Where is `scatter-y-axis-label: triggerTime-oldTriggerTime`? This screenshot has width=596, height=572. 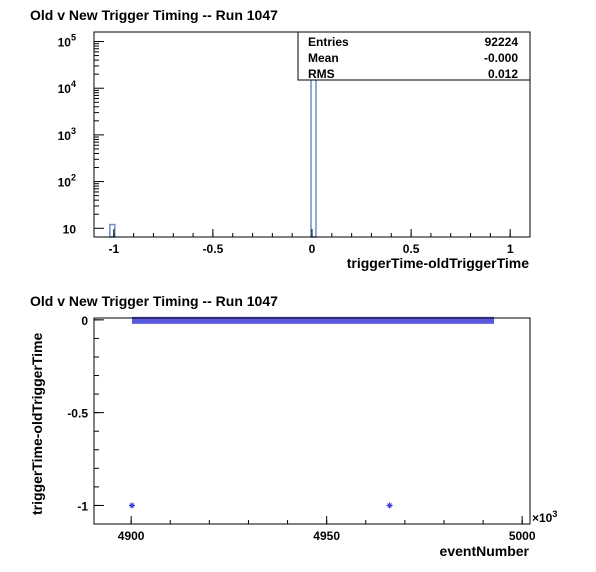 scatter-y-axis-label: triggerTime-oldTriggerTime is located at coordinates (37, 423).